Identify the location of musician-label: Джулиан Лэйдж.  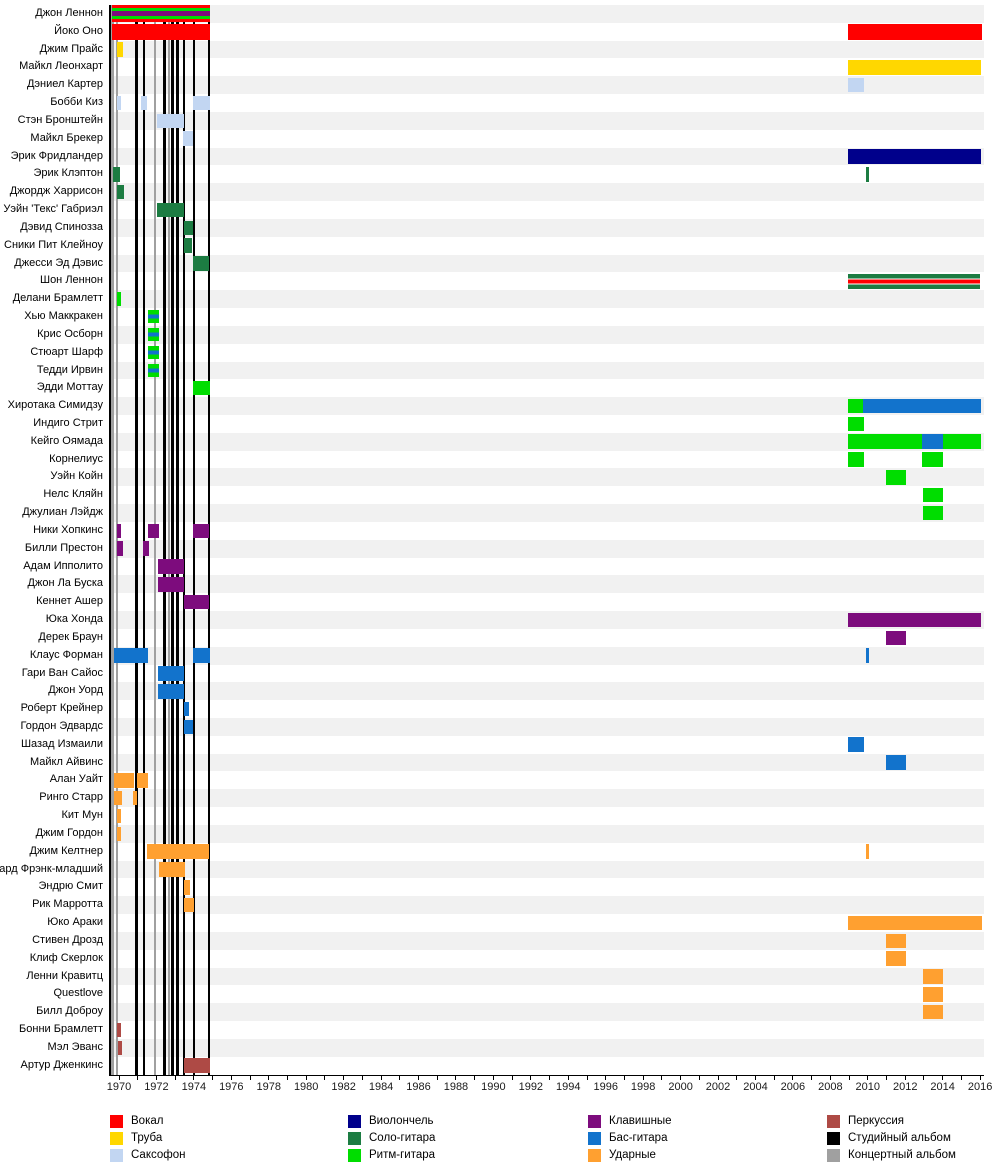
(62, 512).